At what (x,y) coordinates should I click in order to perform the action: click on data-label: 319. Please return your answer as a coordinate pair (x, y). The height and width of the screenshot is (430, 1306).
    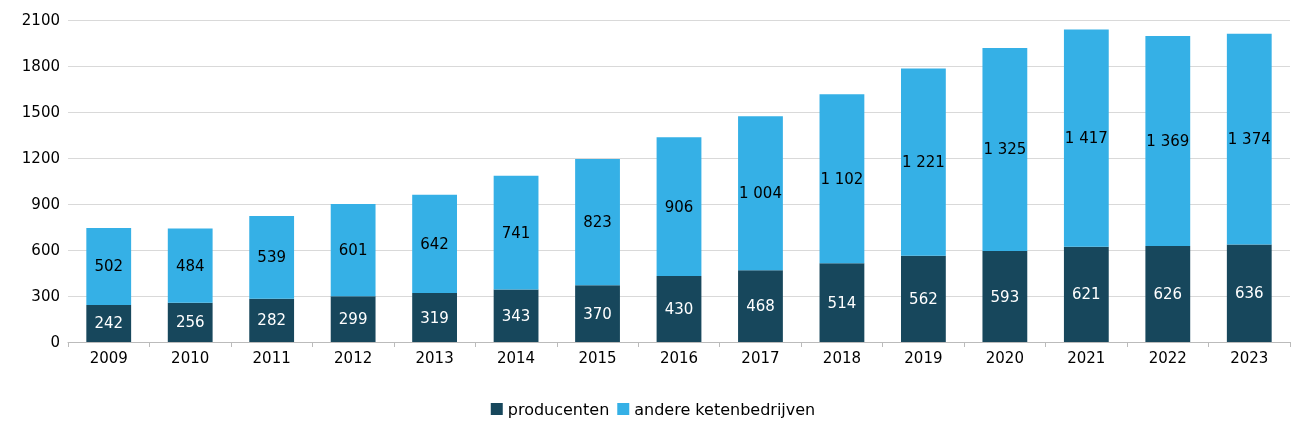
    Looking at the image, I should click on (434, 317).